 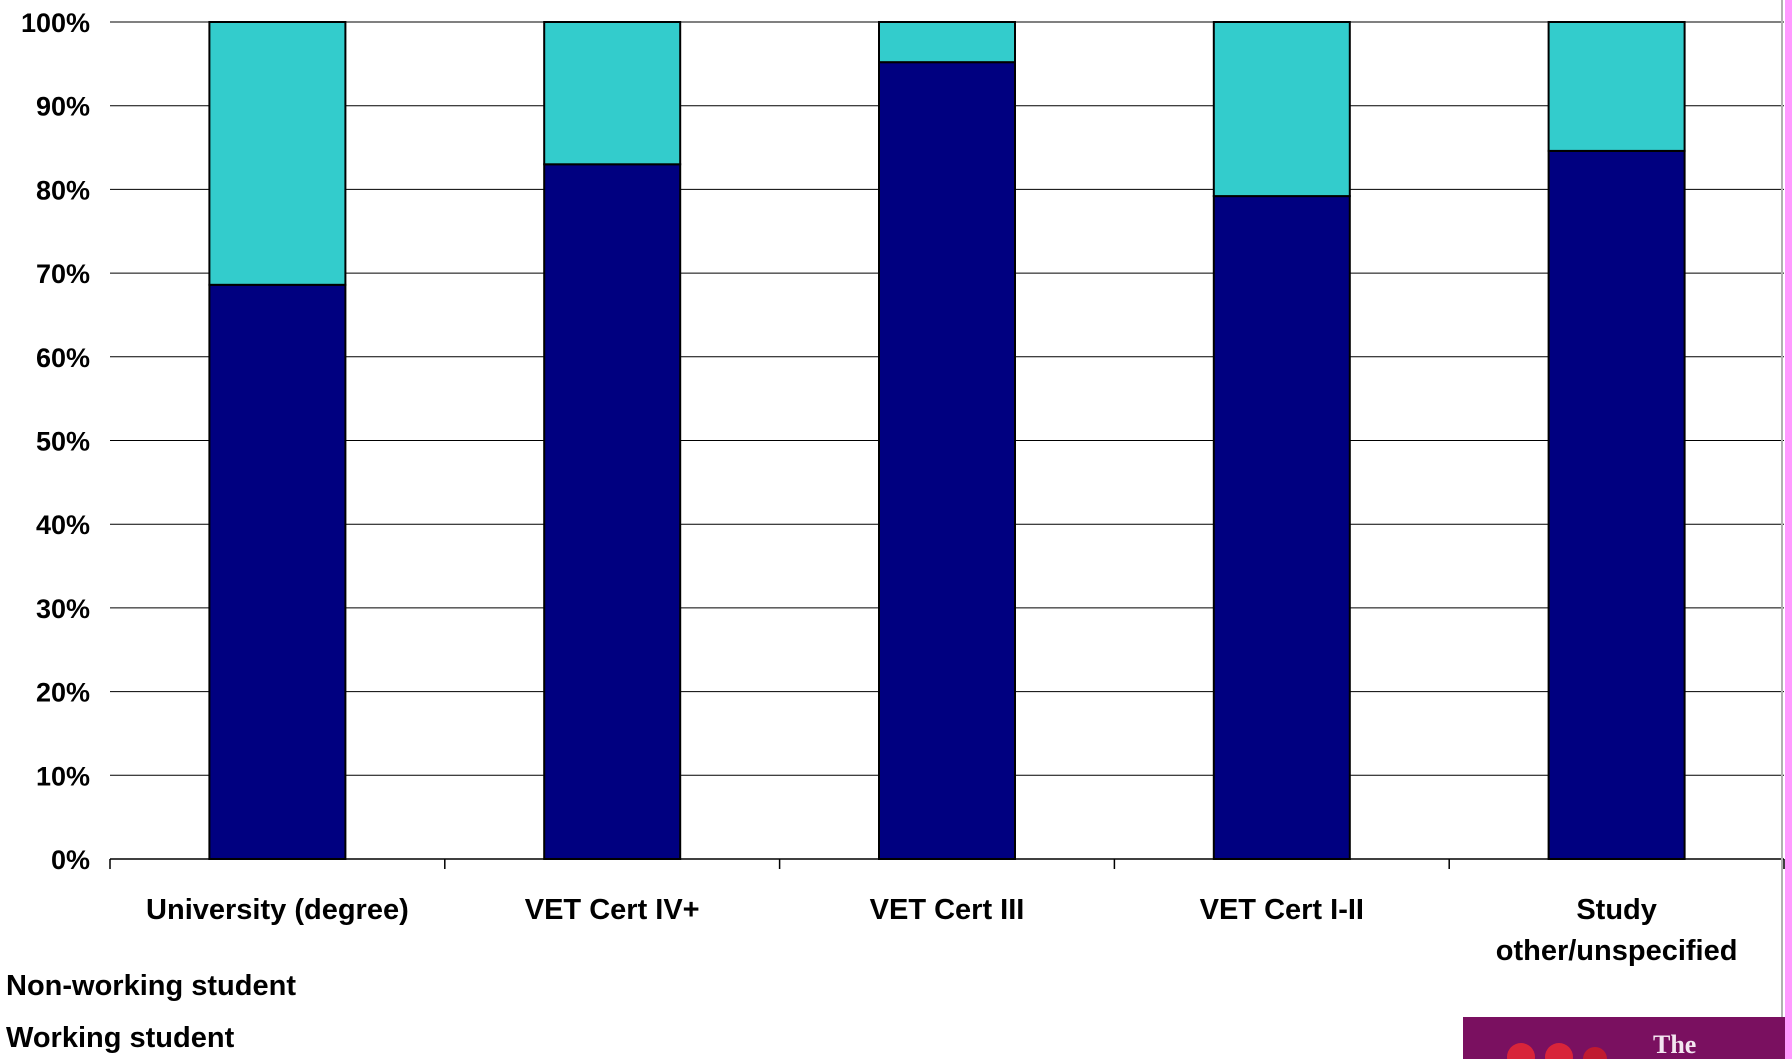 What do you see at coordinates (63, 107) in the screenshot?
I see `y-tick-label: 90%` at bounding box center [63, 107].